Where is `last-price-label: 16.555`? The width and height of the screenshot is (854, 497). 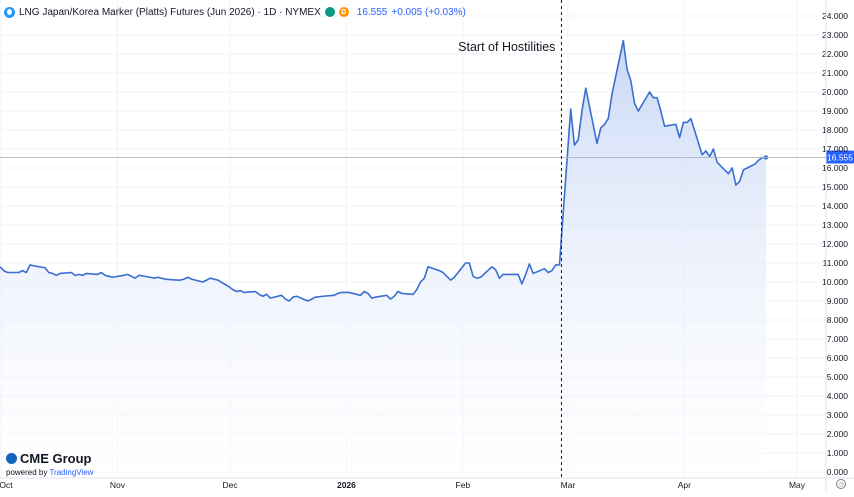
last-price-label: 16.555 is located at coordinates (840, 157).